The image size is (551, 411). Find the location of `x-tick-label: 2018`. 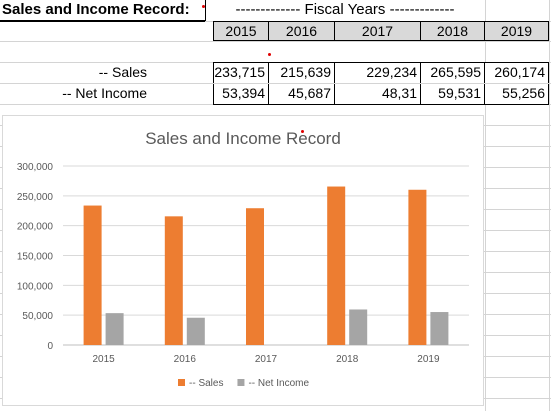

x-tick-label: 2018 is located at coordinates (347, 359).